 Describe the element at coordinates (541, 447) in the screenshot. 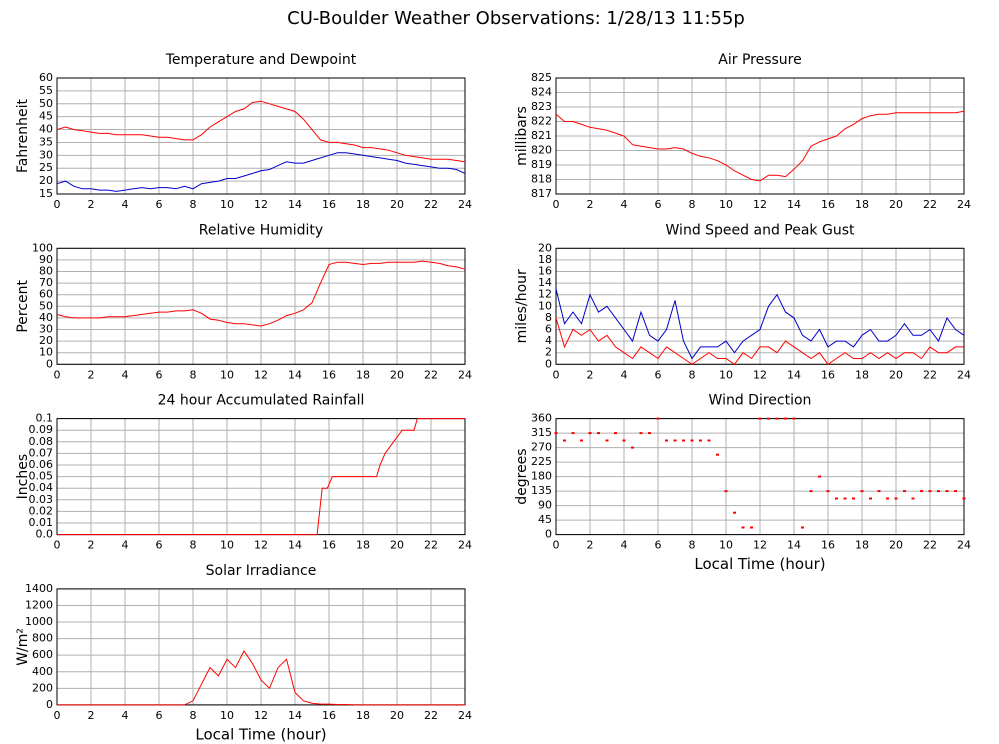

I see `y-tick-label: 270` at that location.